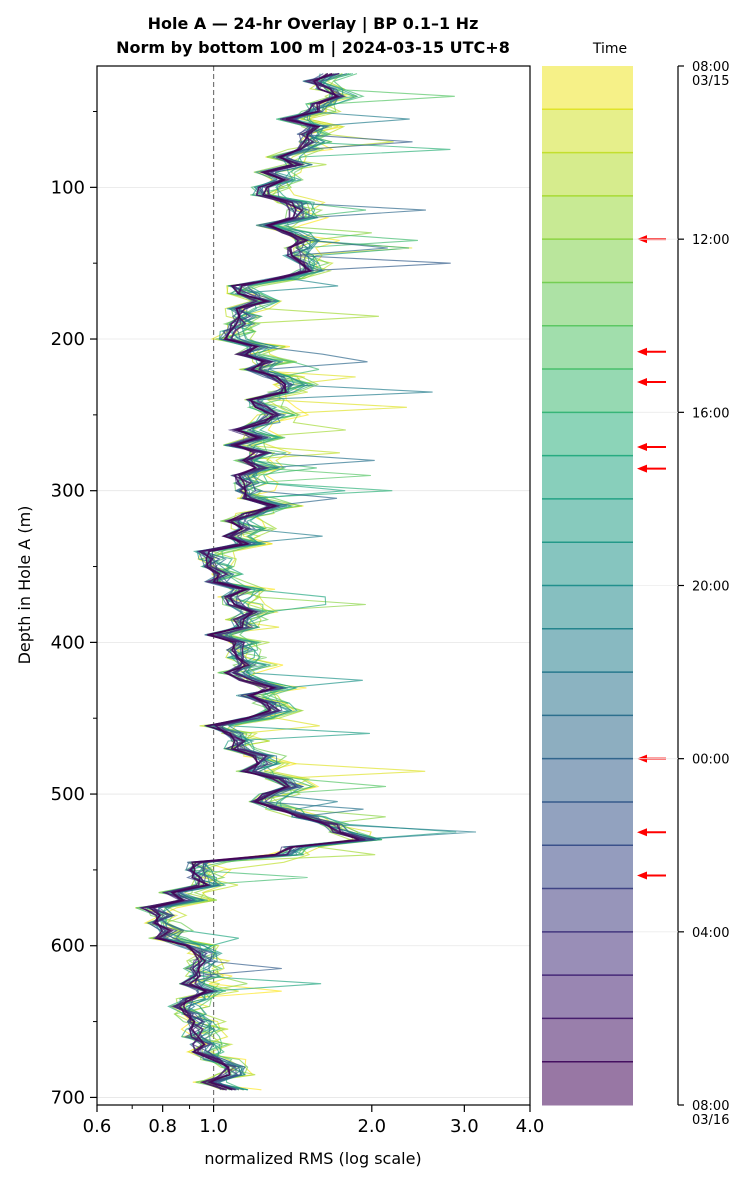 The height and width of the screenshot is (1181, 750). What do you see at coordinates (68, 946) in the screenshot?
I see `y-tick-label-5: 600` at bounding box center [68, 946].